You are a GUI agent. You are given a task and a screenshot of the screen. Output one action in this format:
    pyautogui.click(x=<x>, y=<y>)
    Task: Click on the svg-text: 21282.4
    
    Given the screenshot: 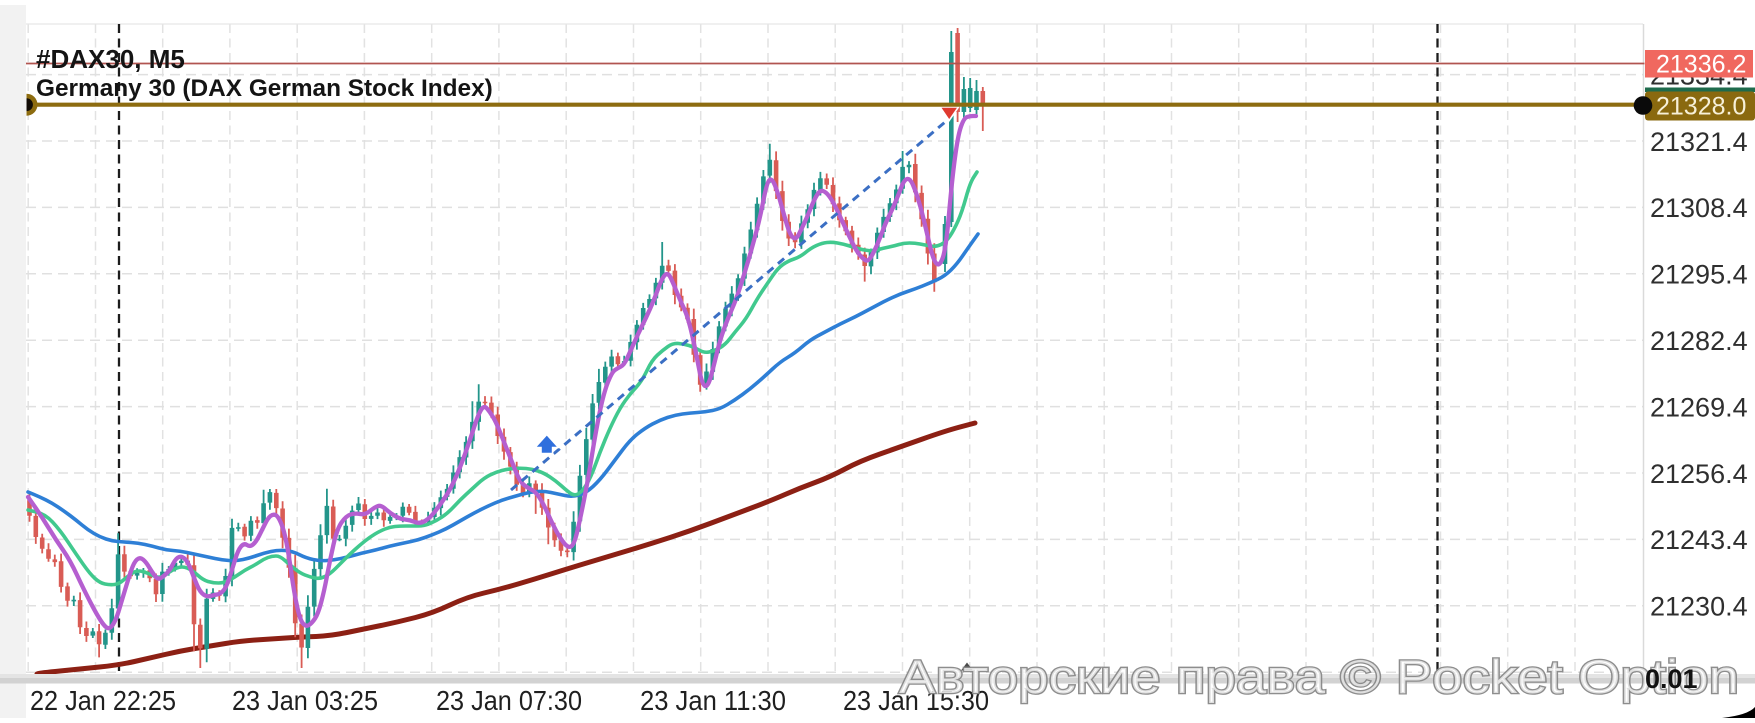 What is the action you would take?
    pyautogui.click(x=1699, y=341)
    